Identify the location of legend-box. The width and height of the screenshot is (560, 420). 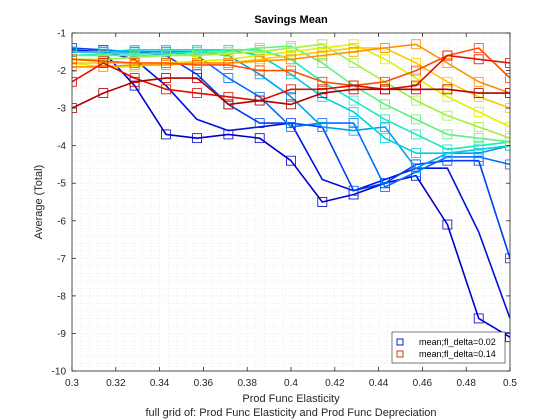
(448, 347).